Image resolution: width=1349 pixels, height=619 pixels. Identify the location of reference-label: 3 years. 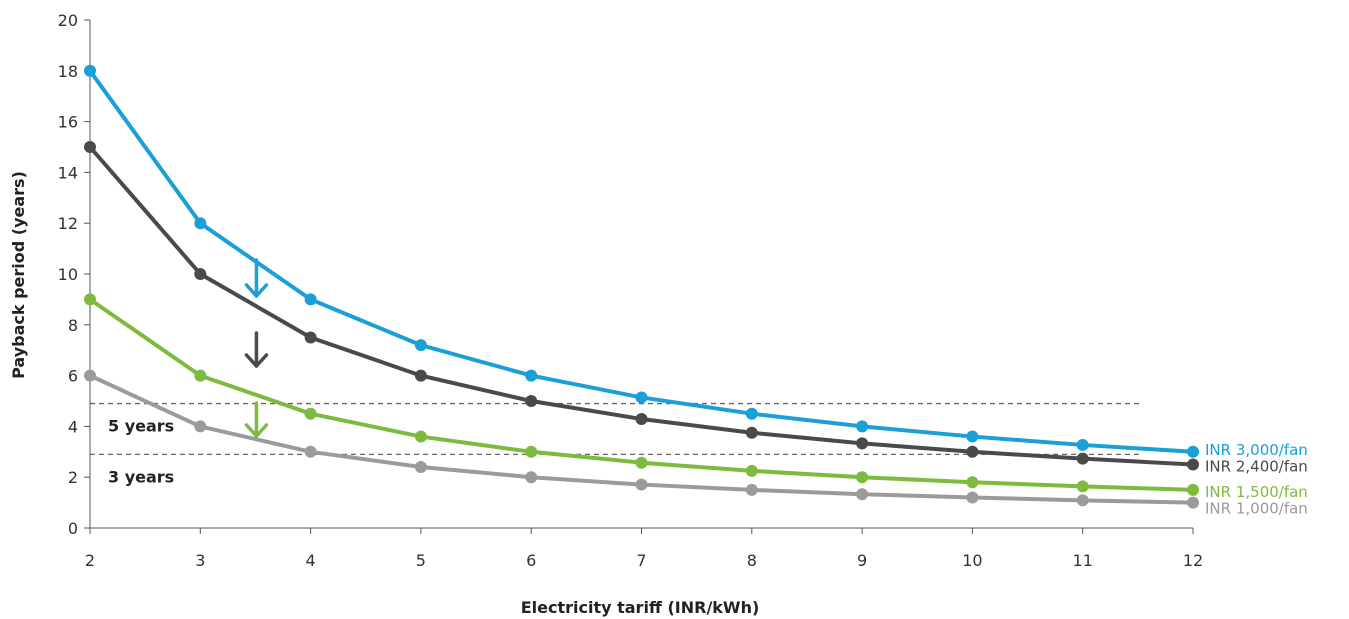
(141, 476).